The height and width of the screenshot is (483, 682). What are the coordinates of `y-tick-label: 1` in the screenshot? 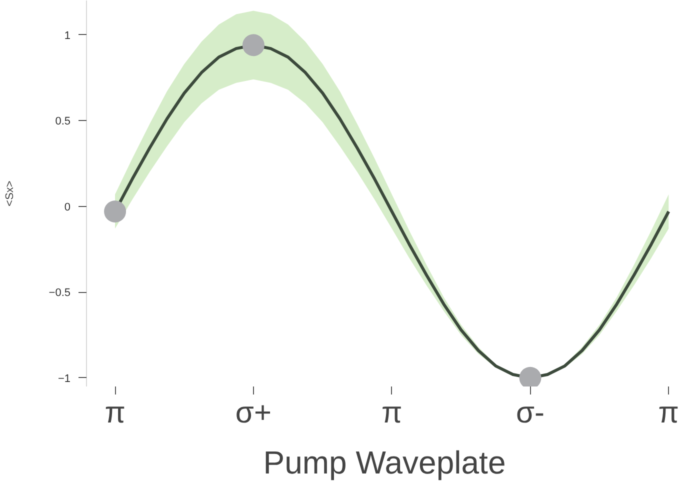 It's located at (67, 36).